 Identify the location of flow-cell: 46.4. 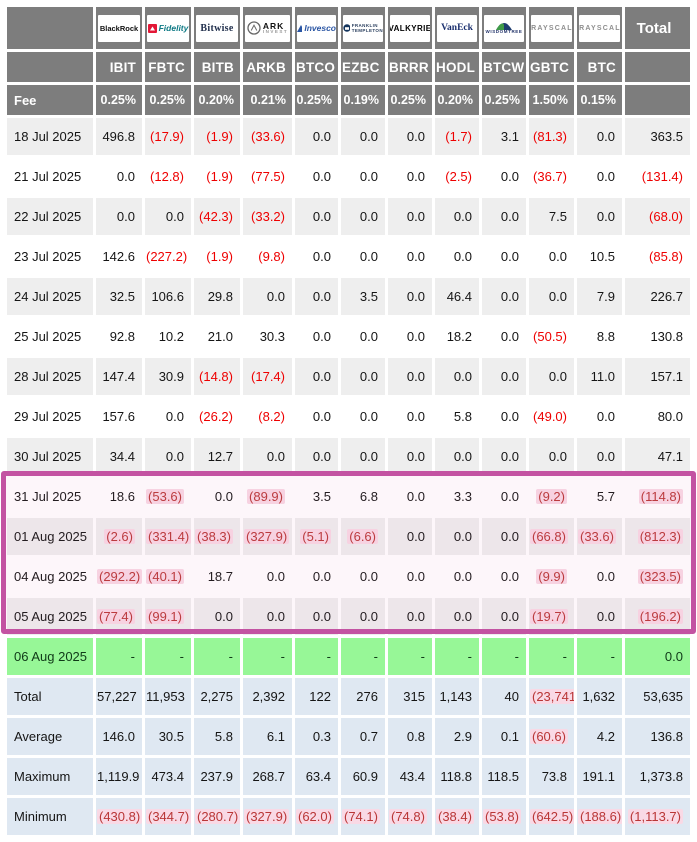
(457, 296).